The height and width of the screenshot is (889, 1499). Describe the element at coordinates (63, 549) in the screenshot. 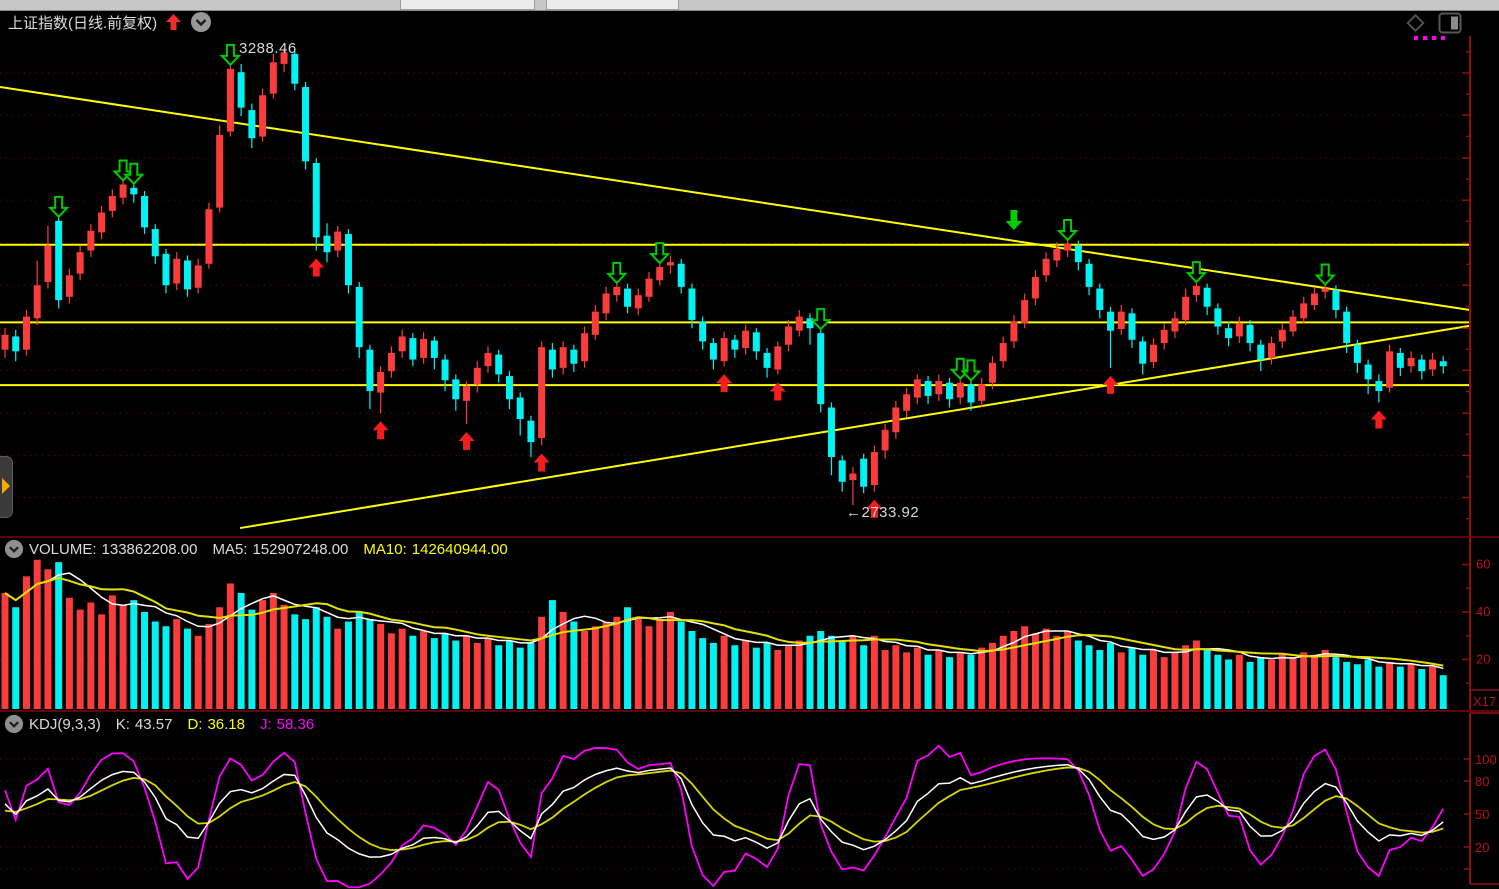

I see `volume-label: VOLUME:` at that location.